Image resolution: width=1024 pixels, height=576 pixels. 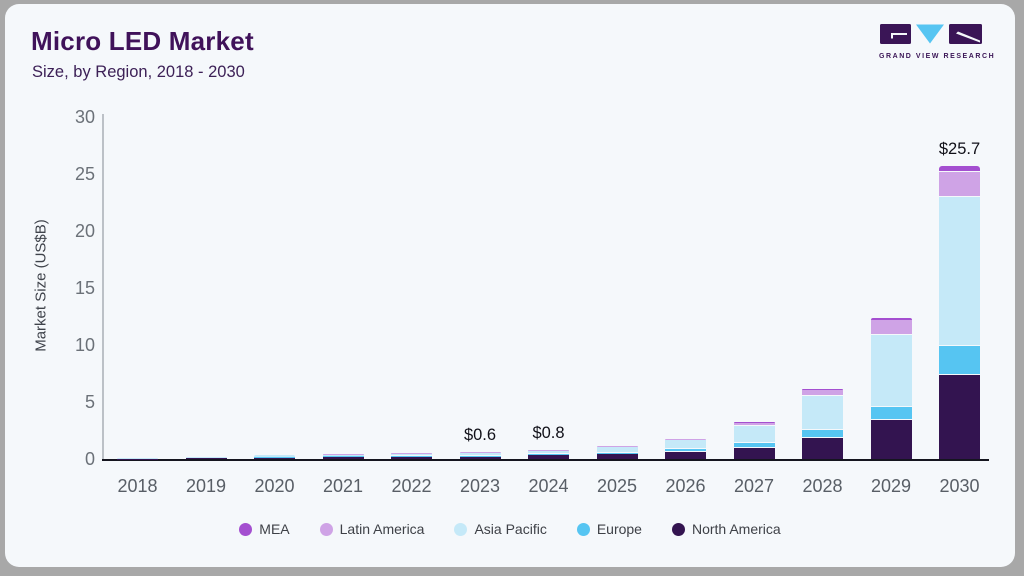 What do you see at coordinates (89, 459) in the screenshot?
I see `y-tick-label: 0` at bounding box center [89, 459].